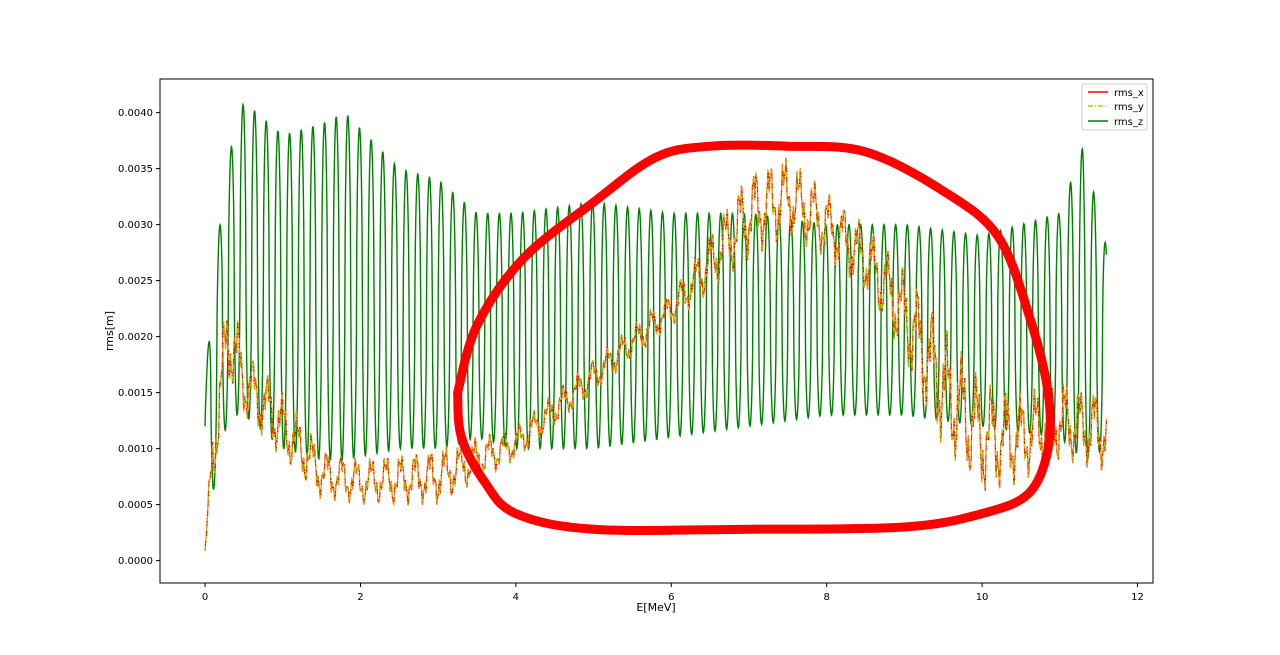 The height and width of the screenshot is (655, 1280). I want to click on x-tick-label: 2, so click(360, 597).